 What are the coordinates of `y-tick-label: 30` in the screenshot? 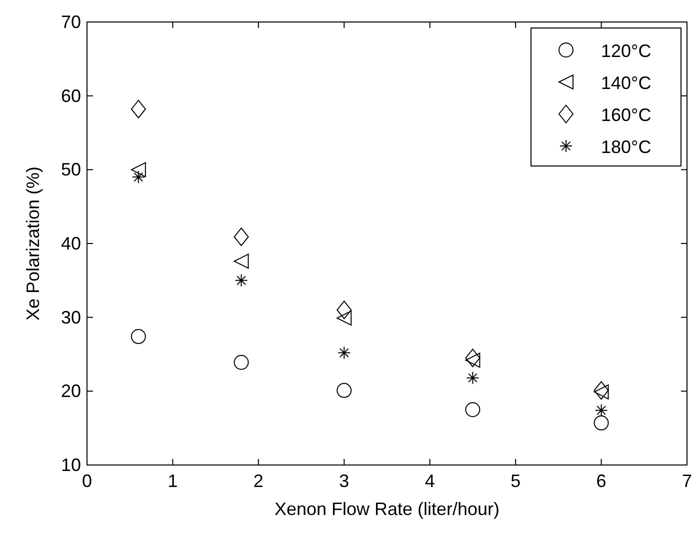 It's located at (70, 317).